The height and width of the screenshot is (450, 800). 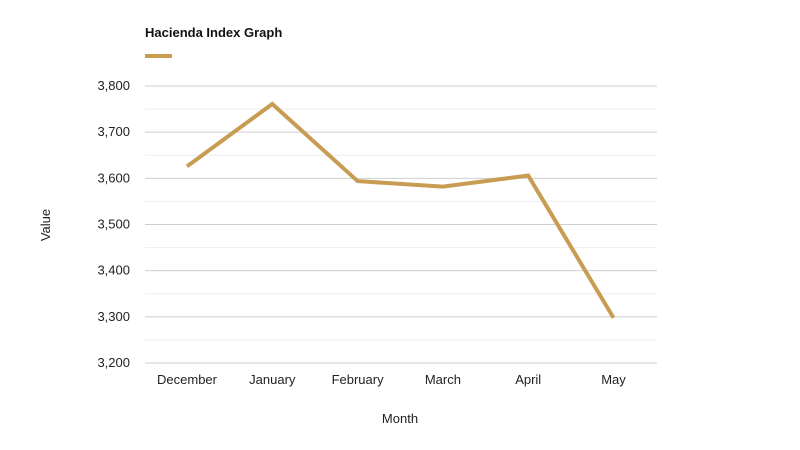 What do you see at coordinates (358, 379) in the screenshot?
I see `x-tick-label: February` at bounding box center [358, 379].